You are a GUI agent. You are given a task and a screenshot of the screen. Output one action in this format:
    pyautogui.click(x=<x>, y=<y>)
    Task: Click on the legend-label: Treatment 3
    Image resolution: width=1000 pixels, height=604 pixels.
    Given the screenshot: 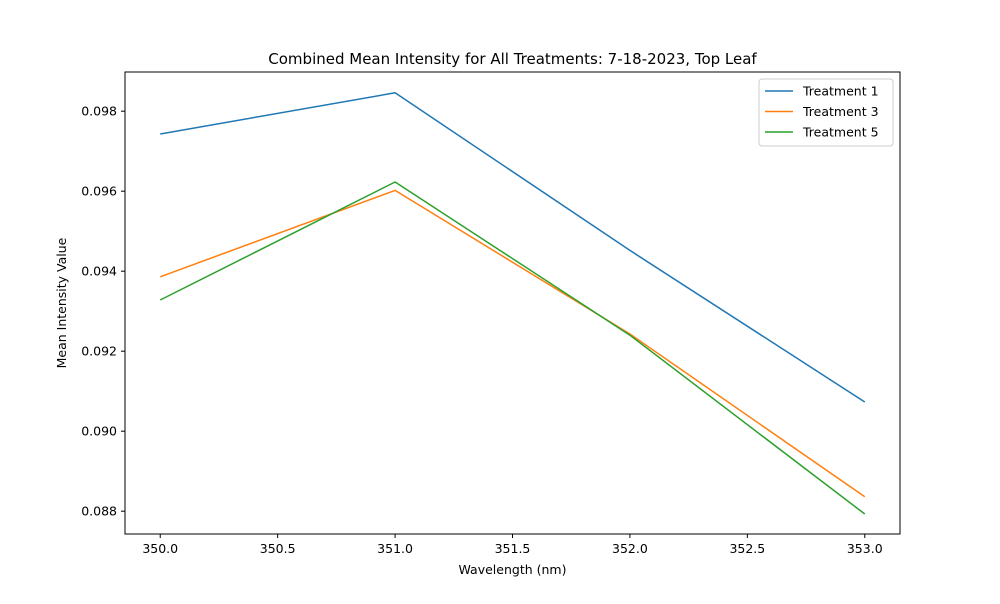 What is the action you would take?
    pyautogui.click(x=840, y=111)
    